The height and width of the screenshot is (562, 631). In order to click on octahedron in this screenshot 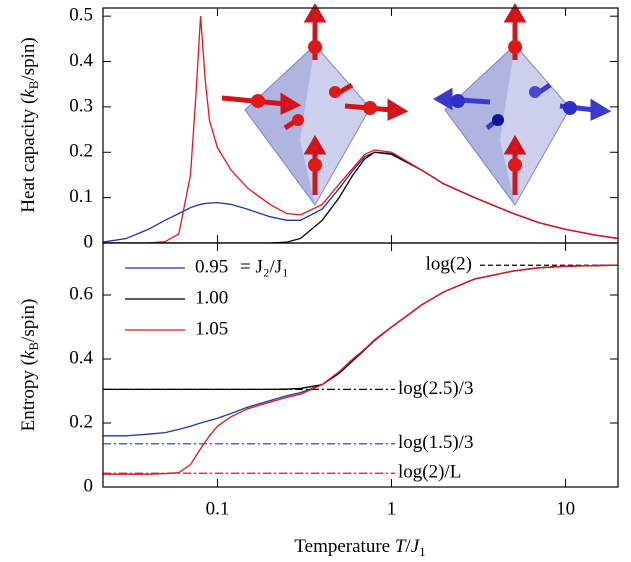, I will do `click(507, 125)`.